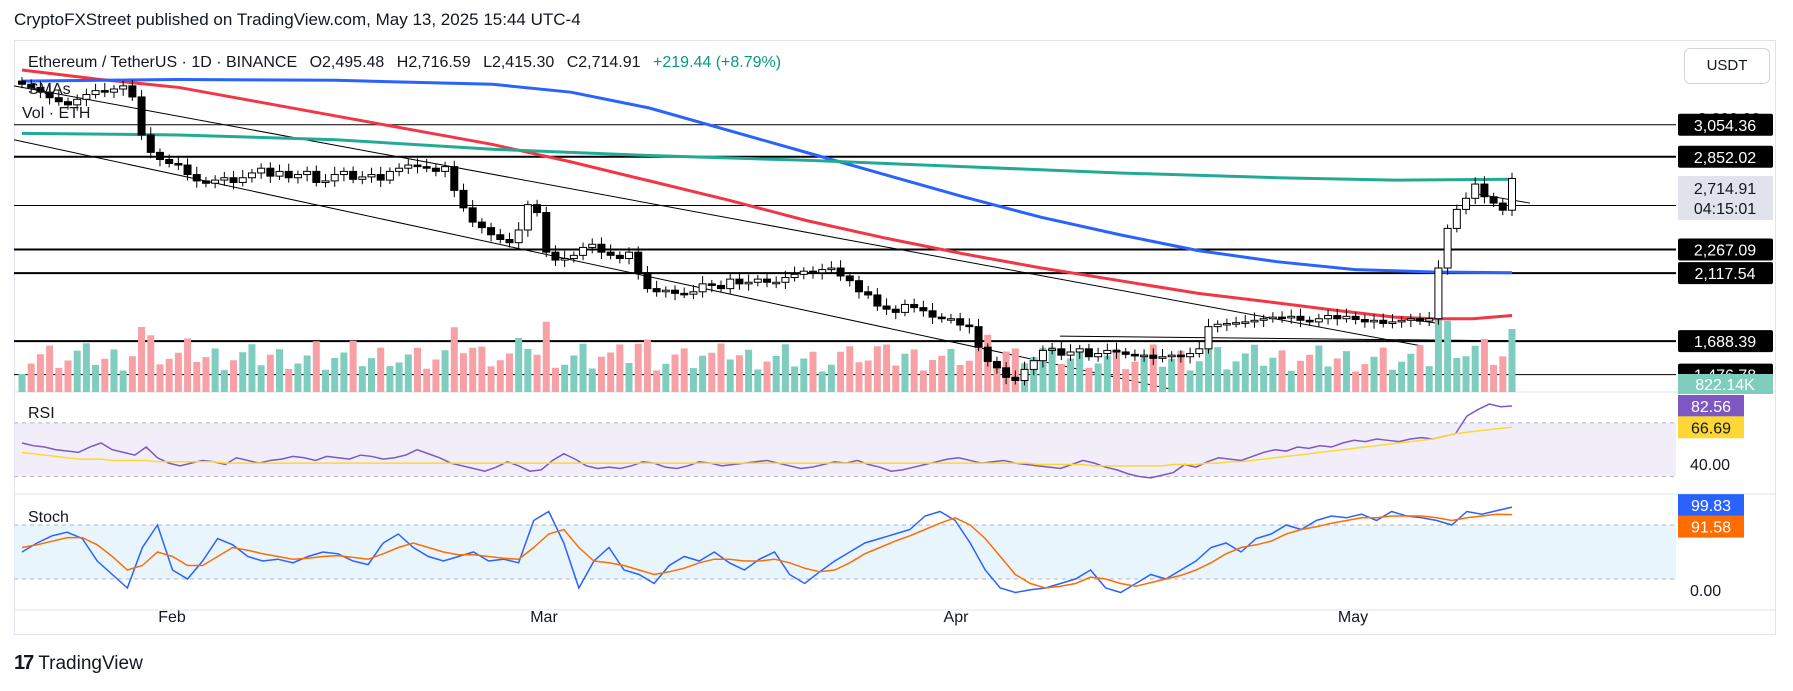 This screenshot has height=691, width=1793. What do you see at coordinates (1727, 66) in the screenshot?
I see `currency-button: USDT` at bounding box center [1727, 66].